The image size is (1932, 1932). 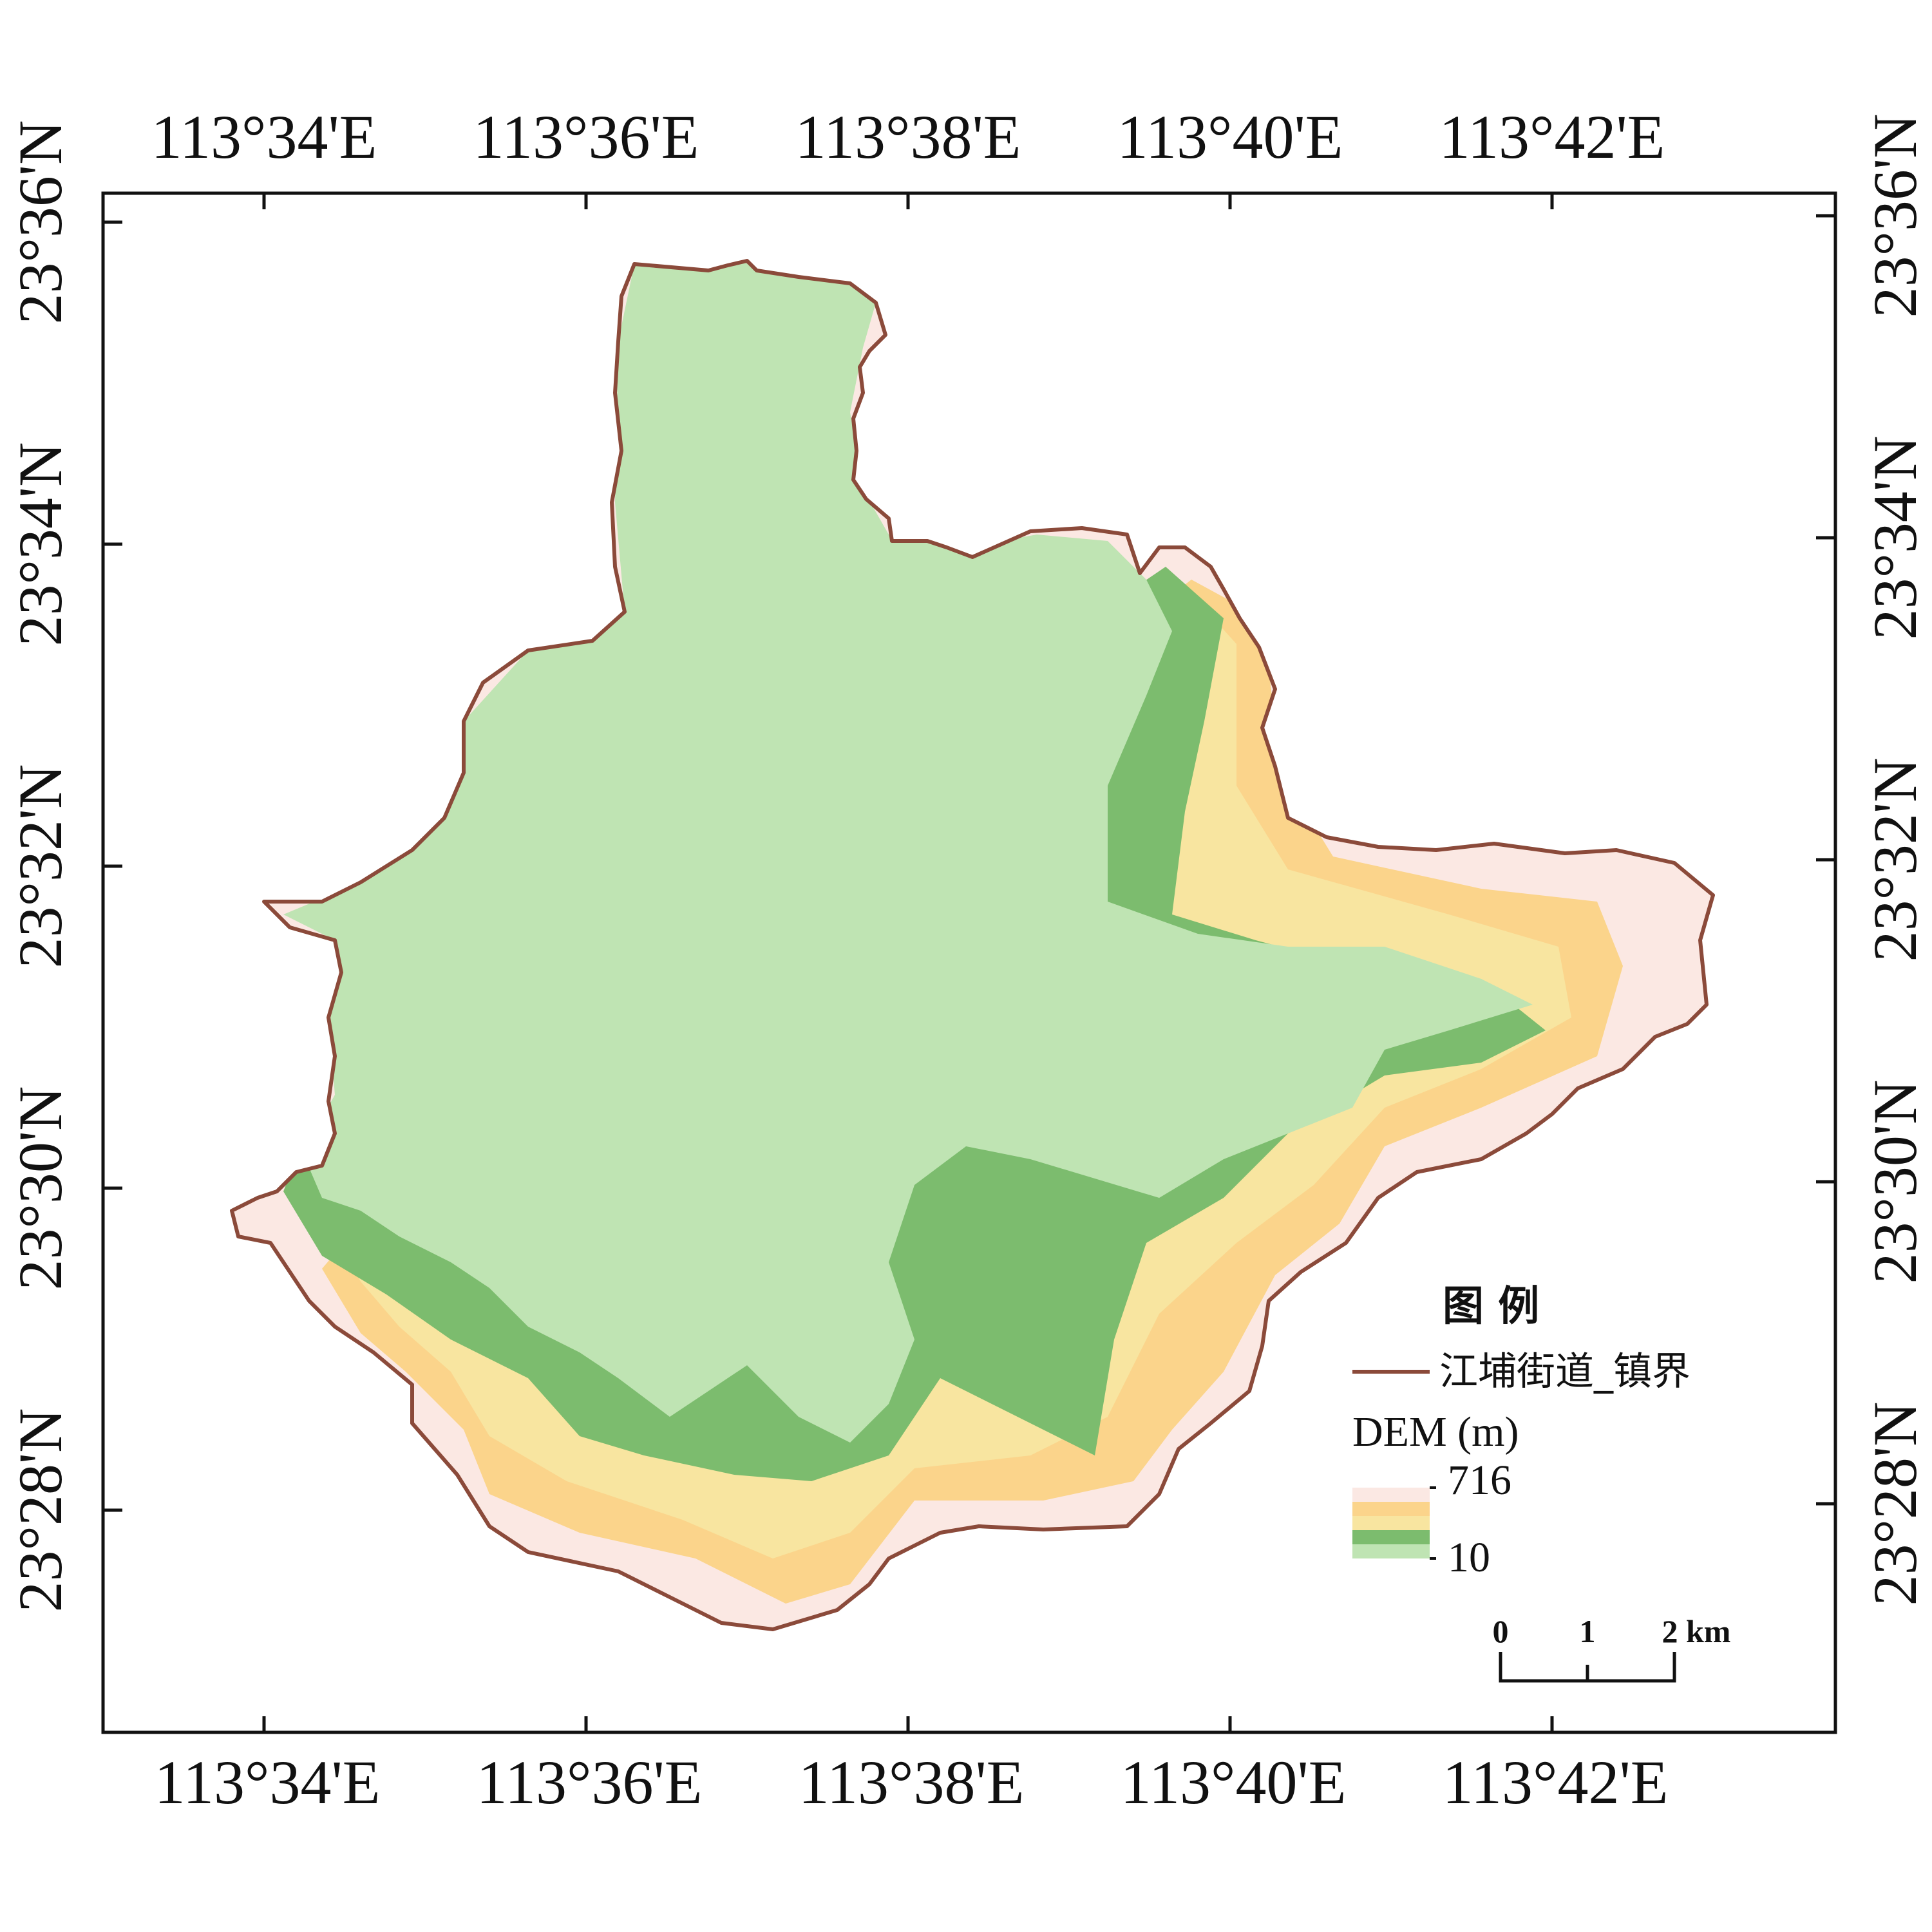 What do you see at coordinates (1469, 1558) in the screenshot?
I see `legend-dem-min: 10` at bounding box center [1469, 1558].